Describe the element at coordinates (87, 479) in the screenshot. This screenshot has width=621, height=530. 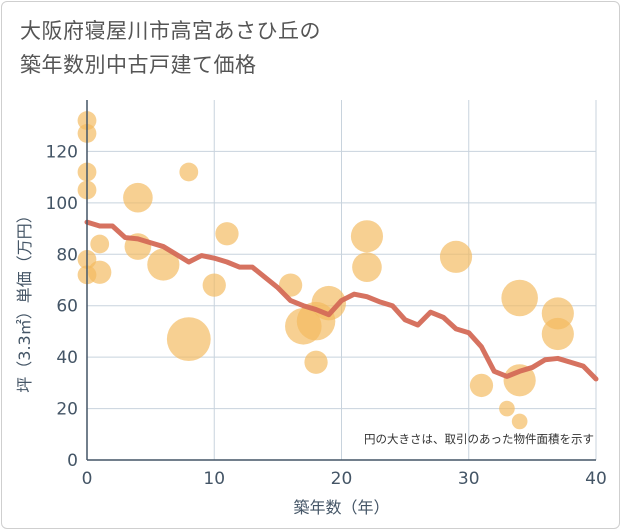
I see `x-tick-label: 0` at that location.